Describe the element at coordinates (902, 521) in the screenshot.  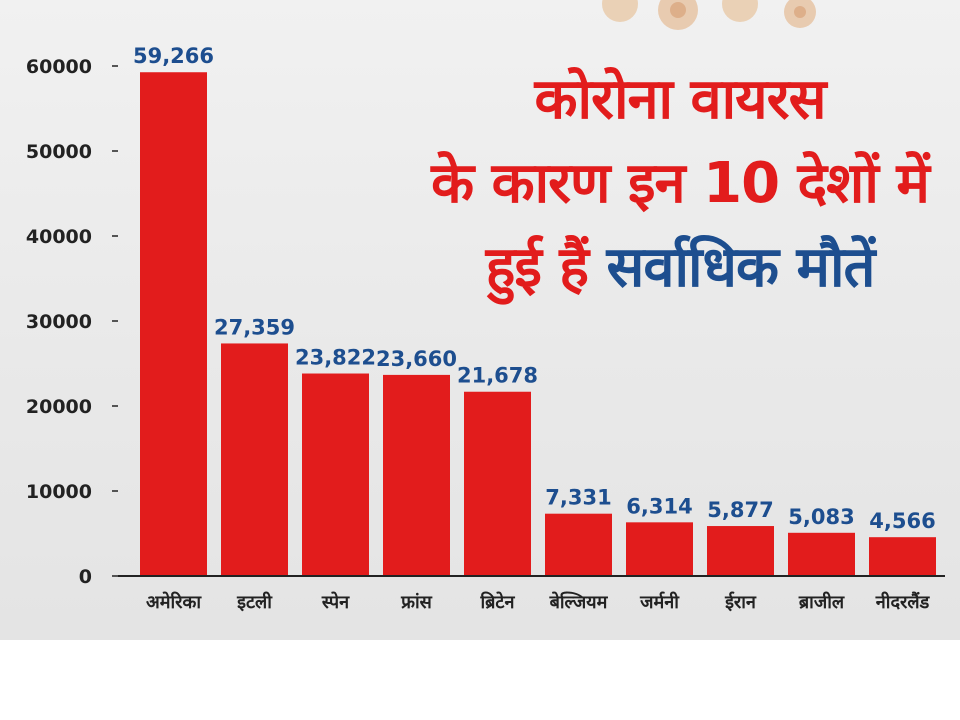
I see `bar-value-label: 4,566` at that location.